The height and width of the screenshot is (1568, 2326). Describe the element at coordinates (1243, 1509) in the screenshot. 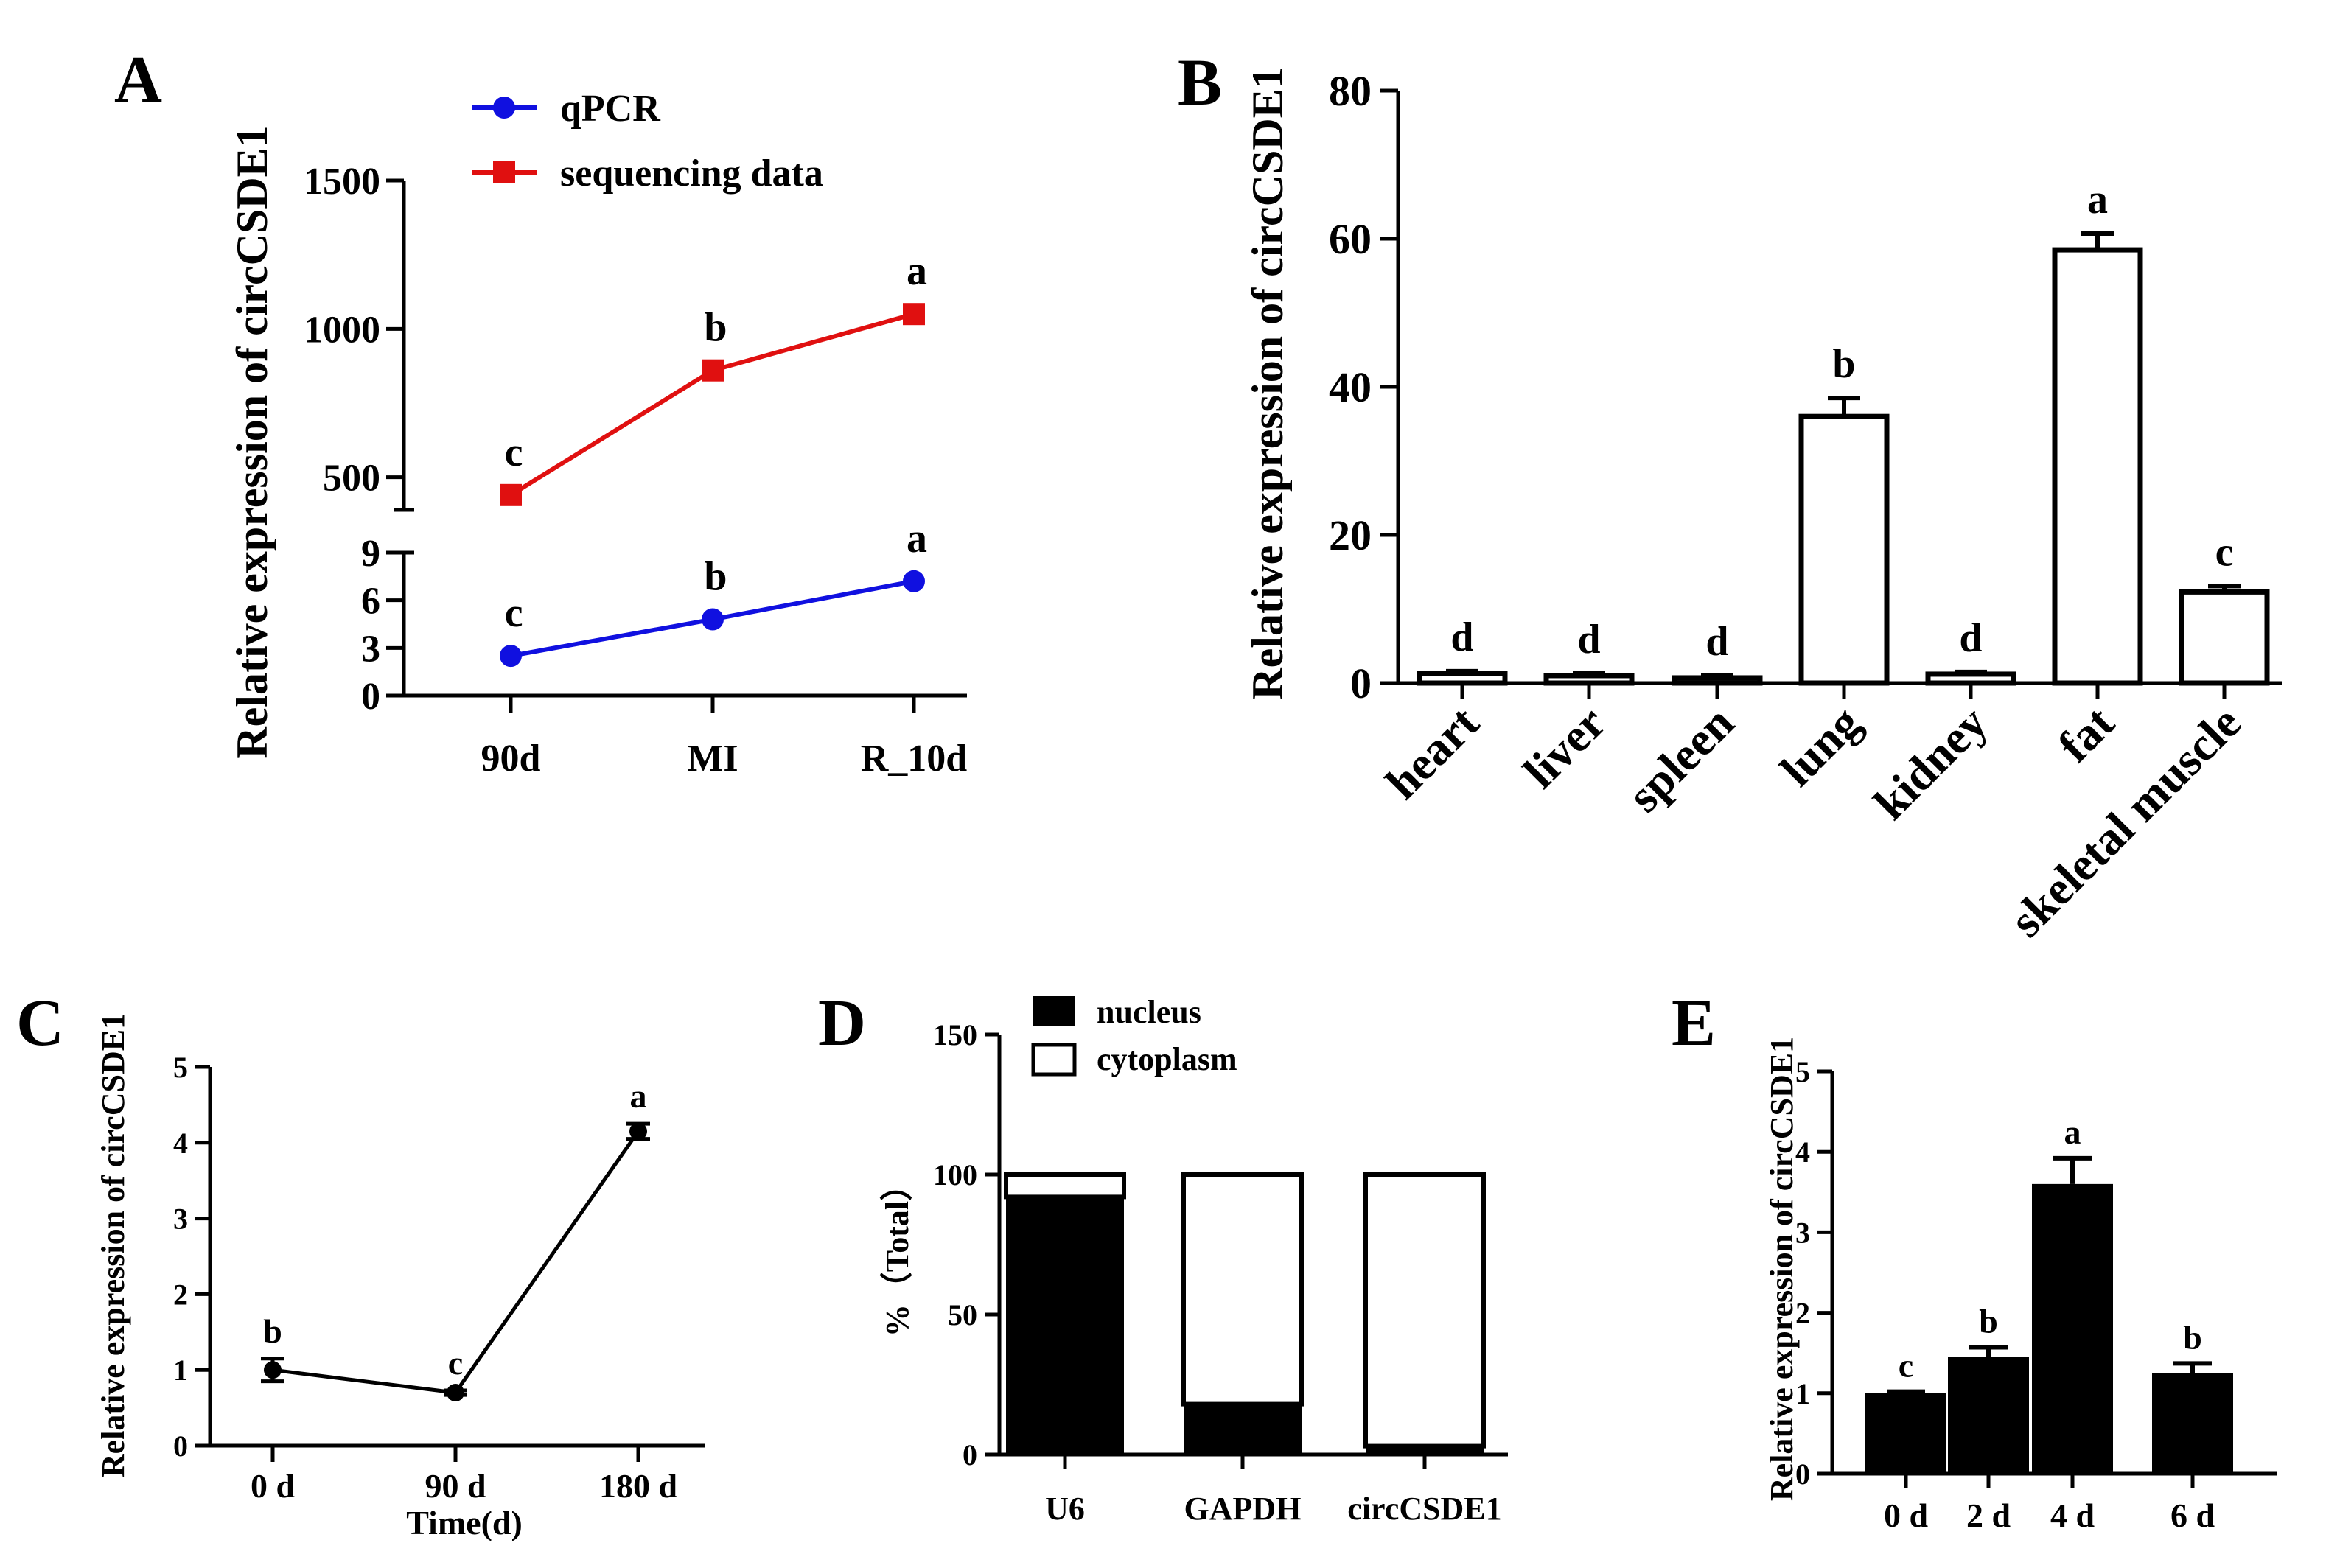

I see `x-tick-label: GAPDH` at that location.